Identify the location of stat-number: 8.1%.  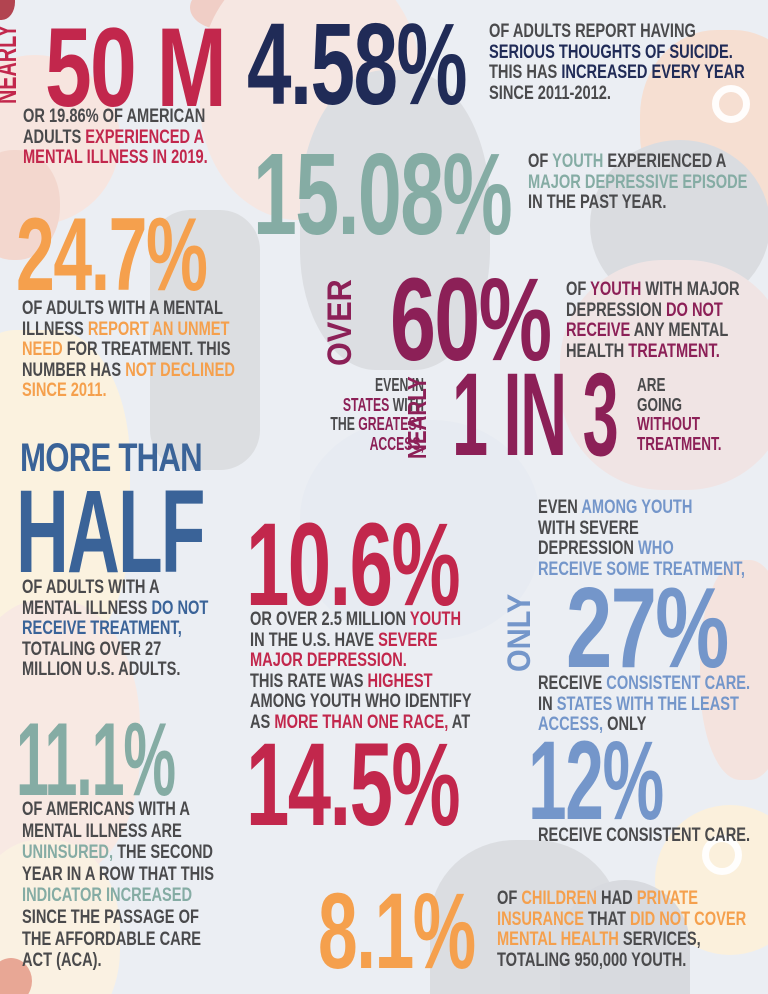
(397, 930).